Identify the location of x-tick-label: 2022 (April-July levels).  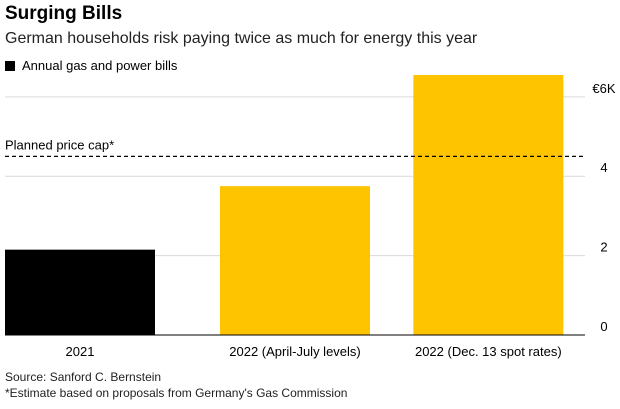
(295, 351).